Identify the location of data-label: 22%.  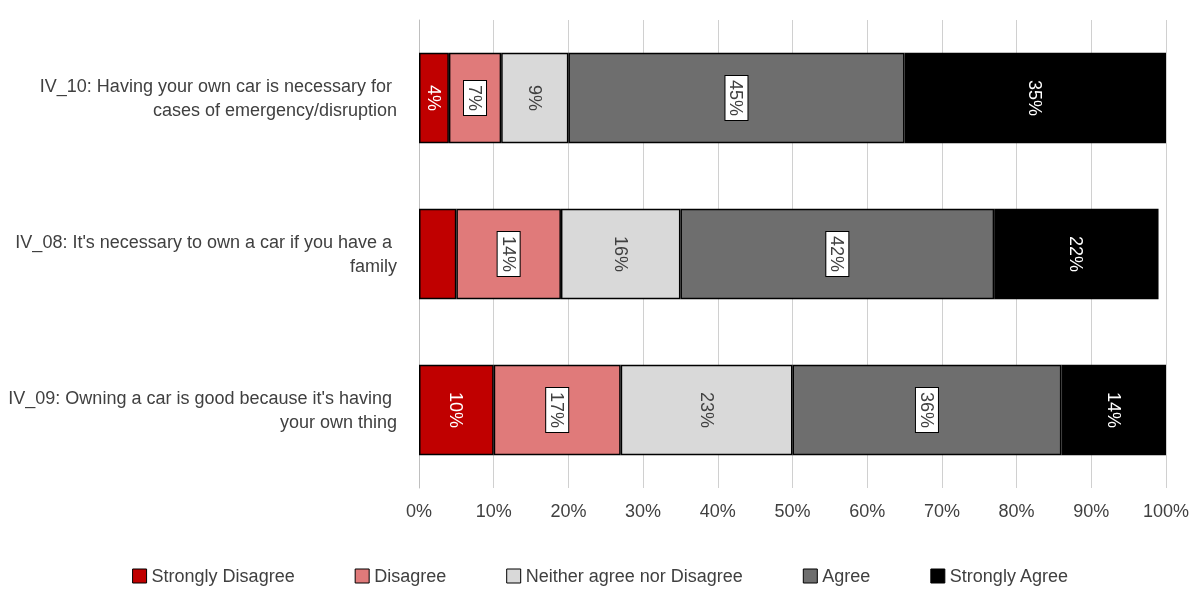
(1076, 254).